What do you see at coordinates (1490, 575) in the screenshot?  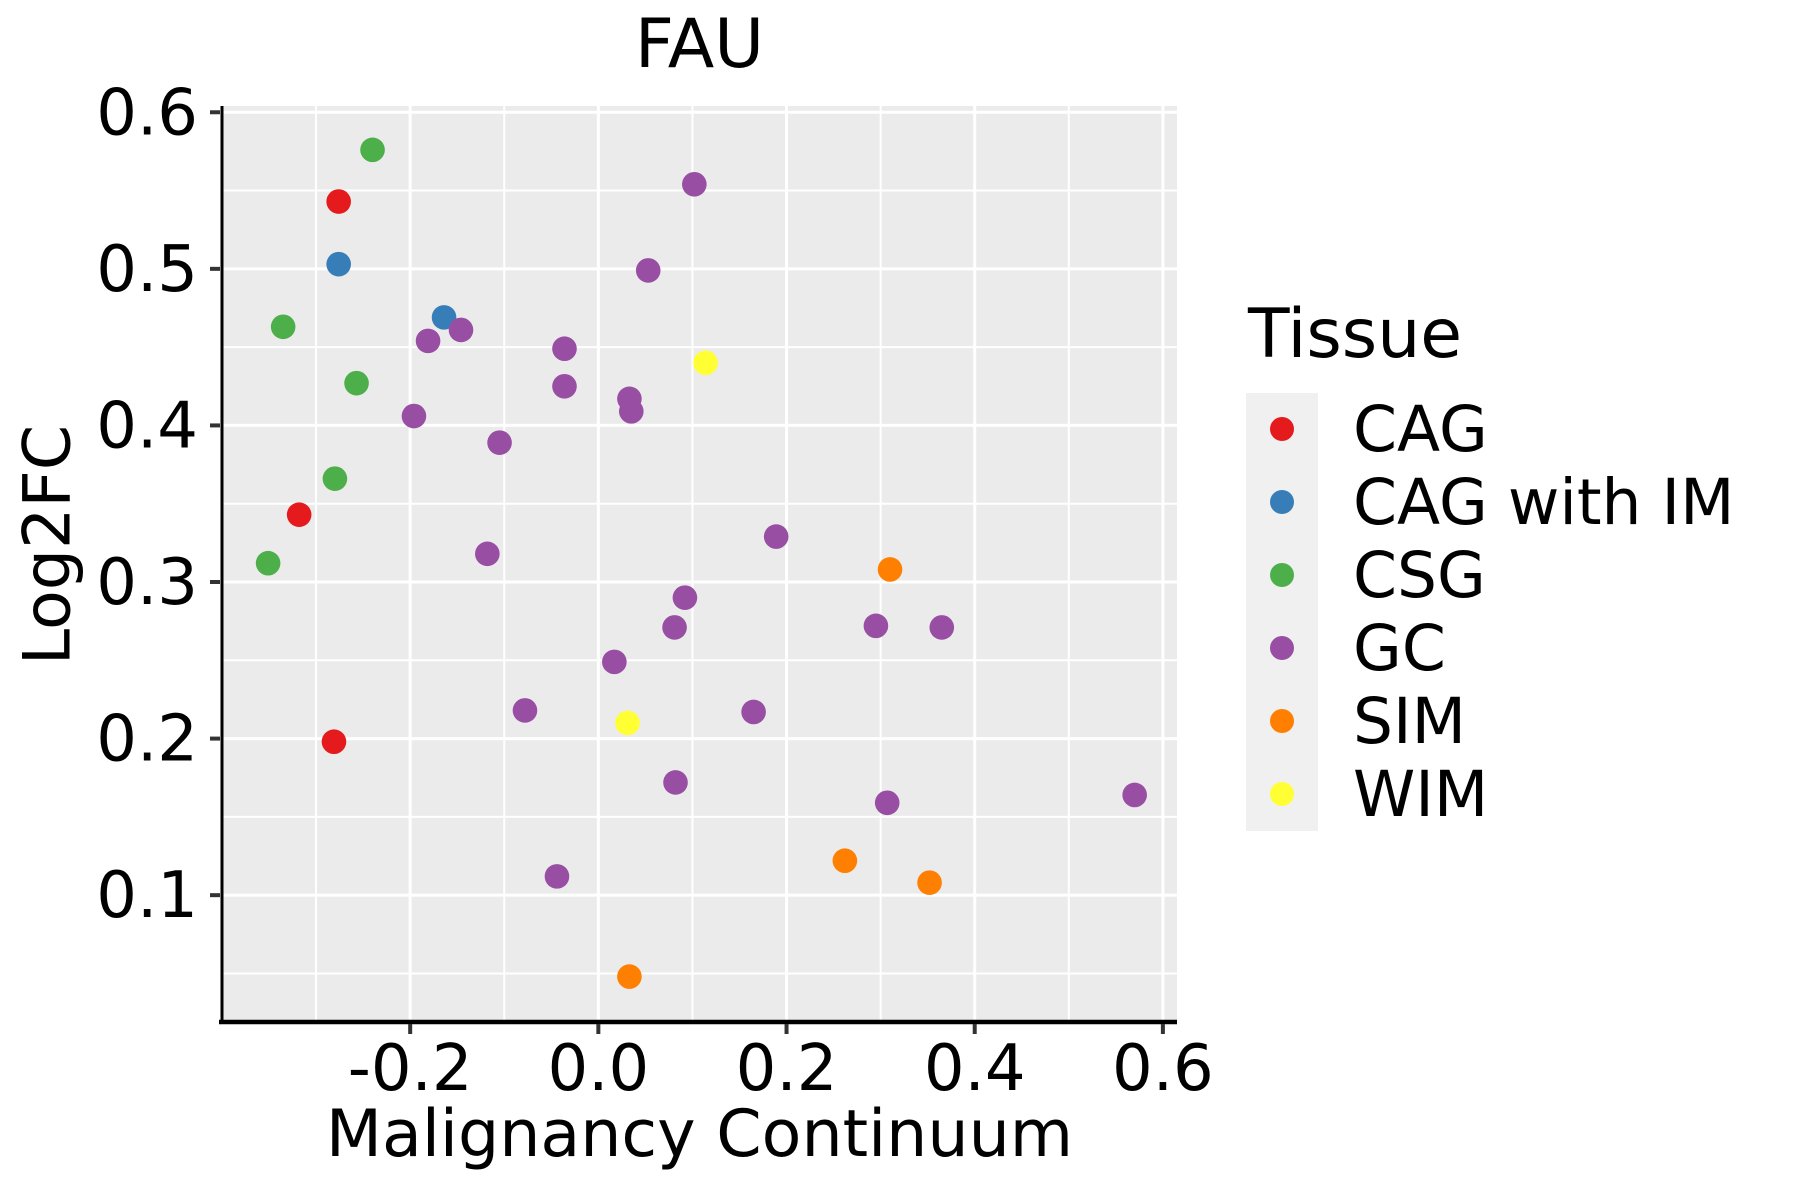 I see `legend-item-csg: CSG` at bounding box center [1490, 575].